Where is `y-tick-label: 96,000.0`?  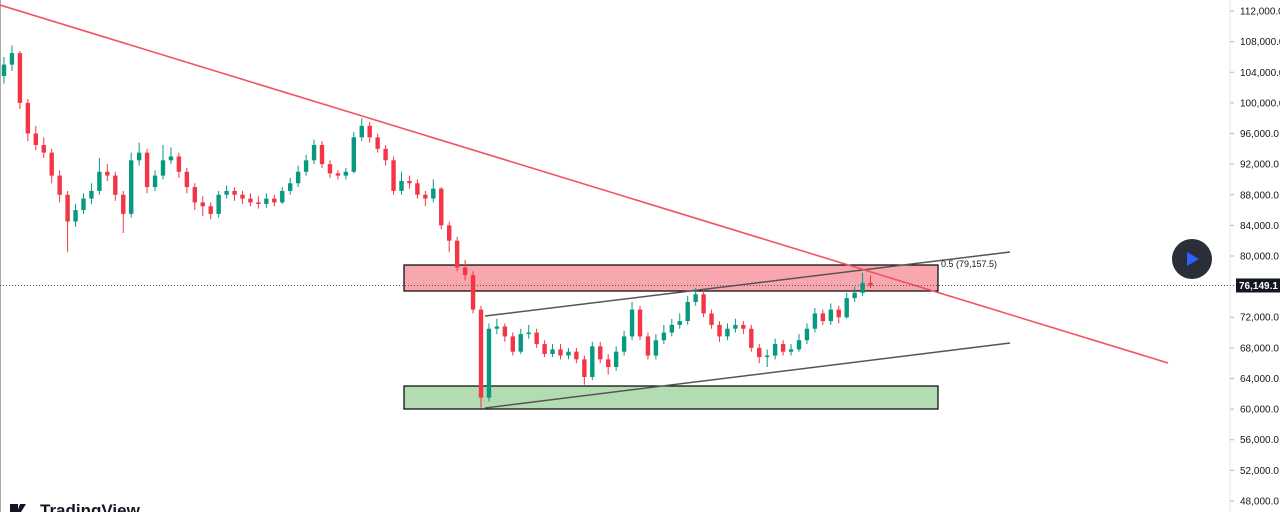 y-tick-label: 96,000.0 is located at coordinates (1259, 134).